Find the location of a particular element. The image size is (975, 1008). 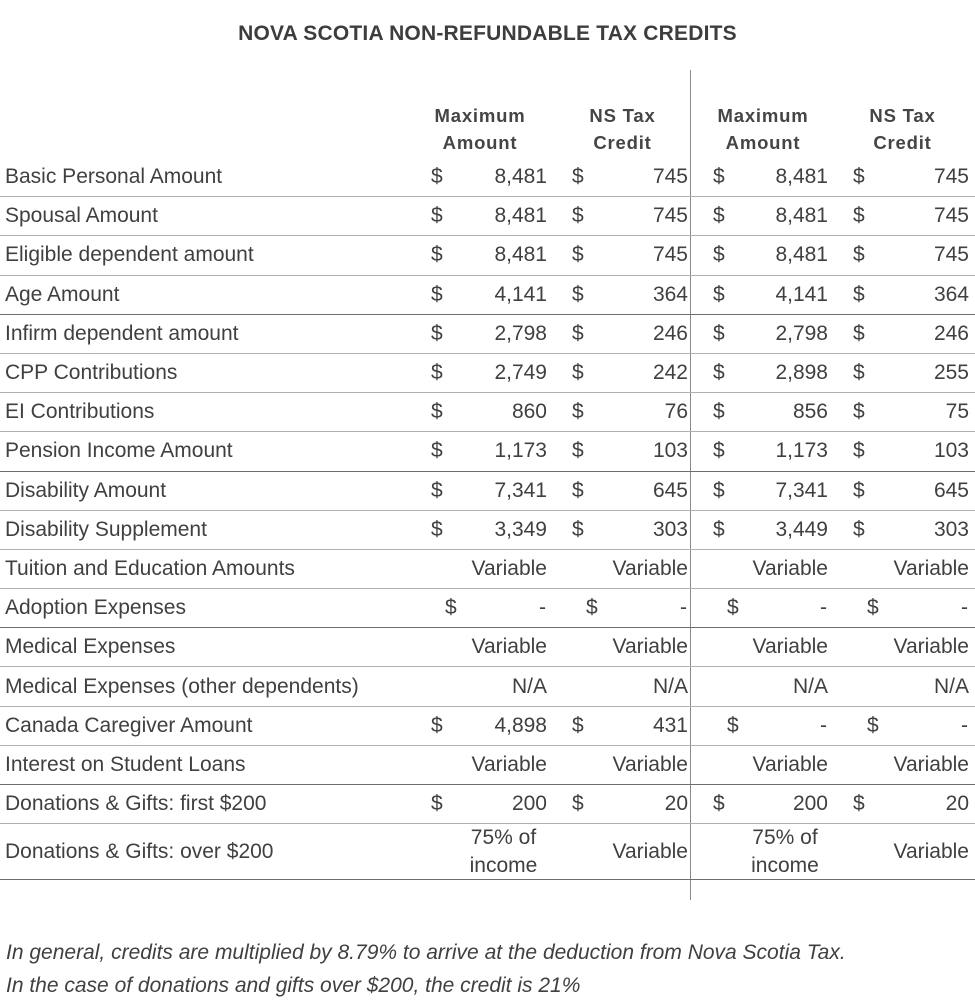

value-cell: 4,141 is located at coordinates (520, 294).